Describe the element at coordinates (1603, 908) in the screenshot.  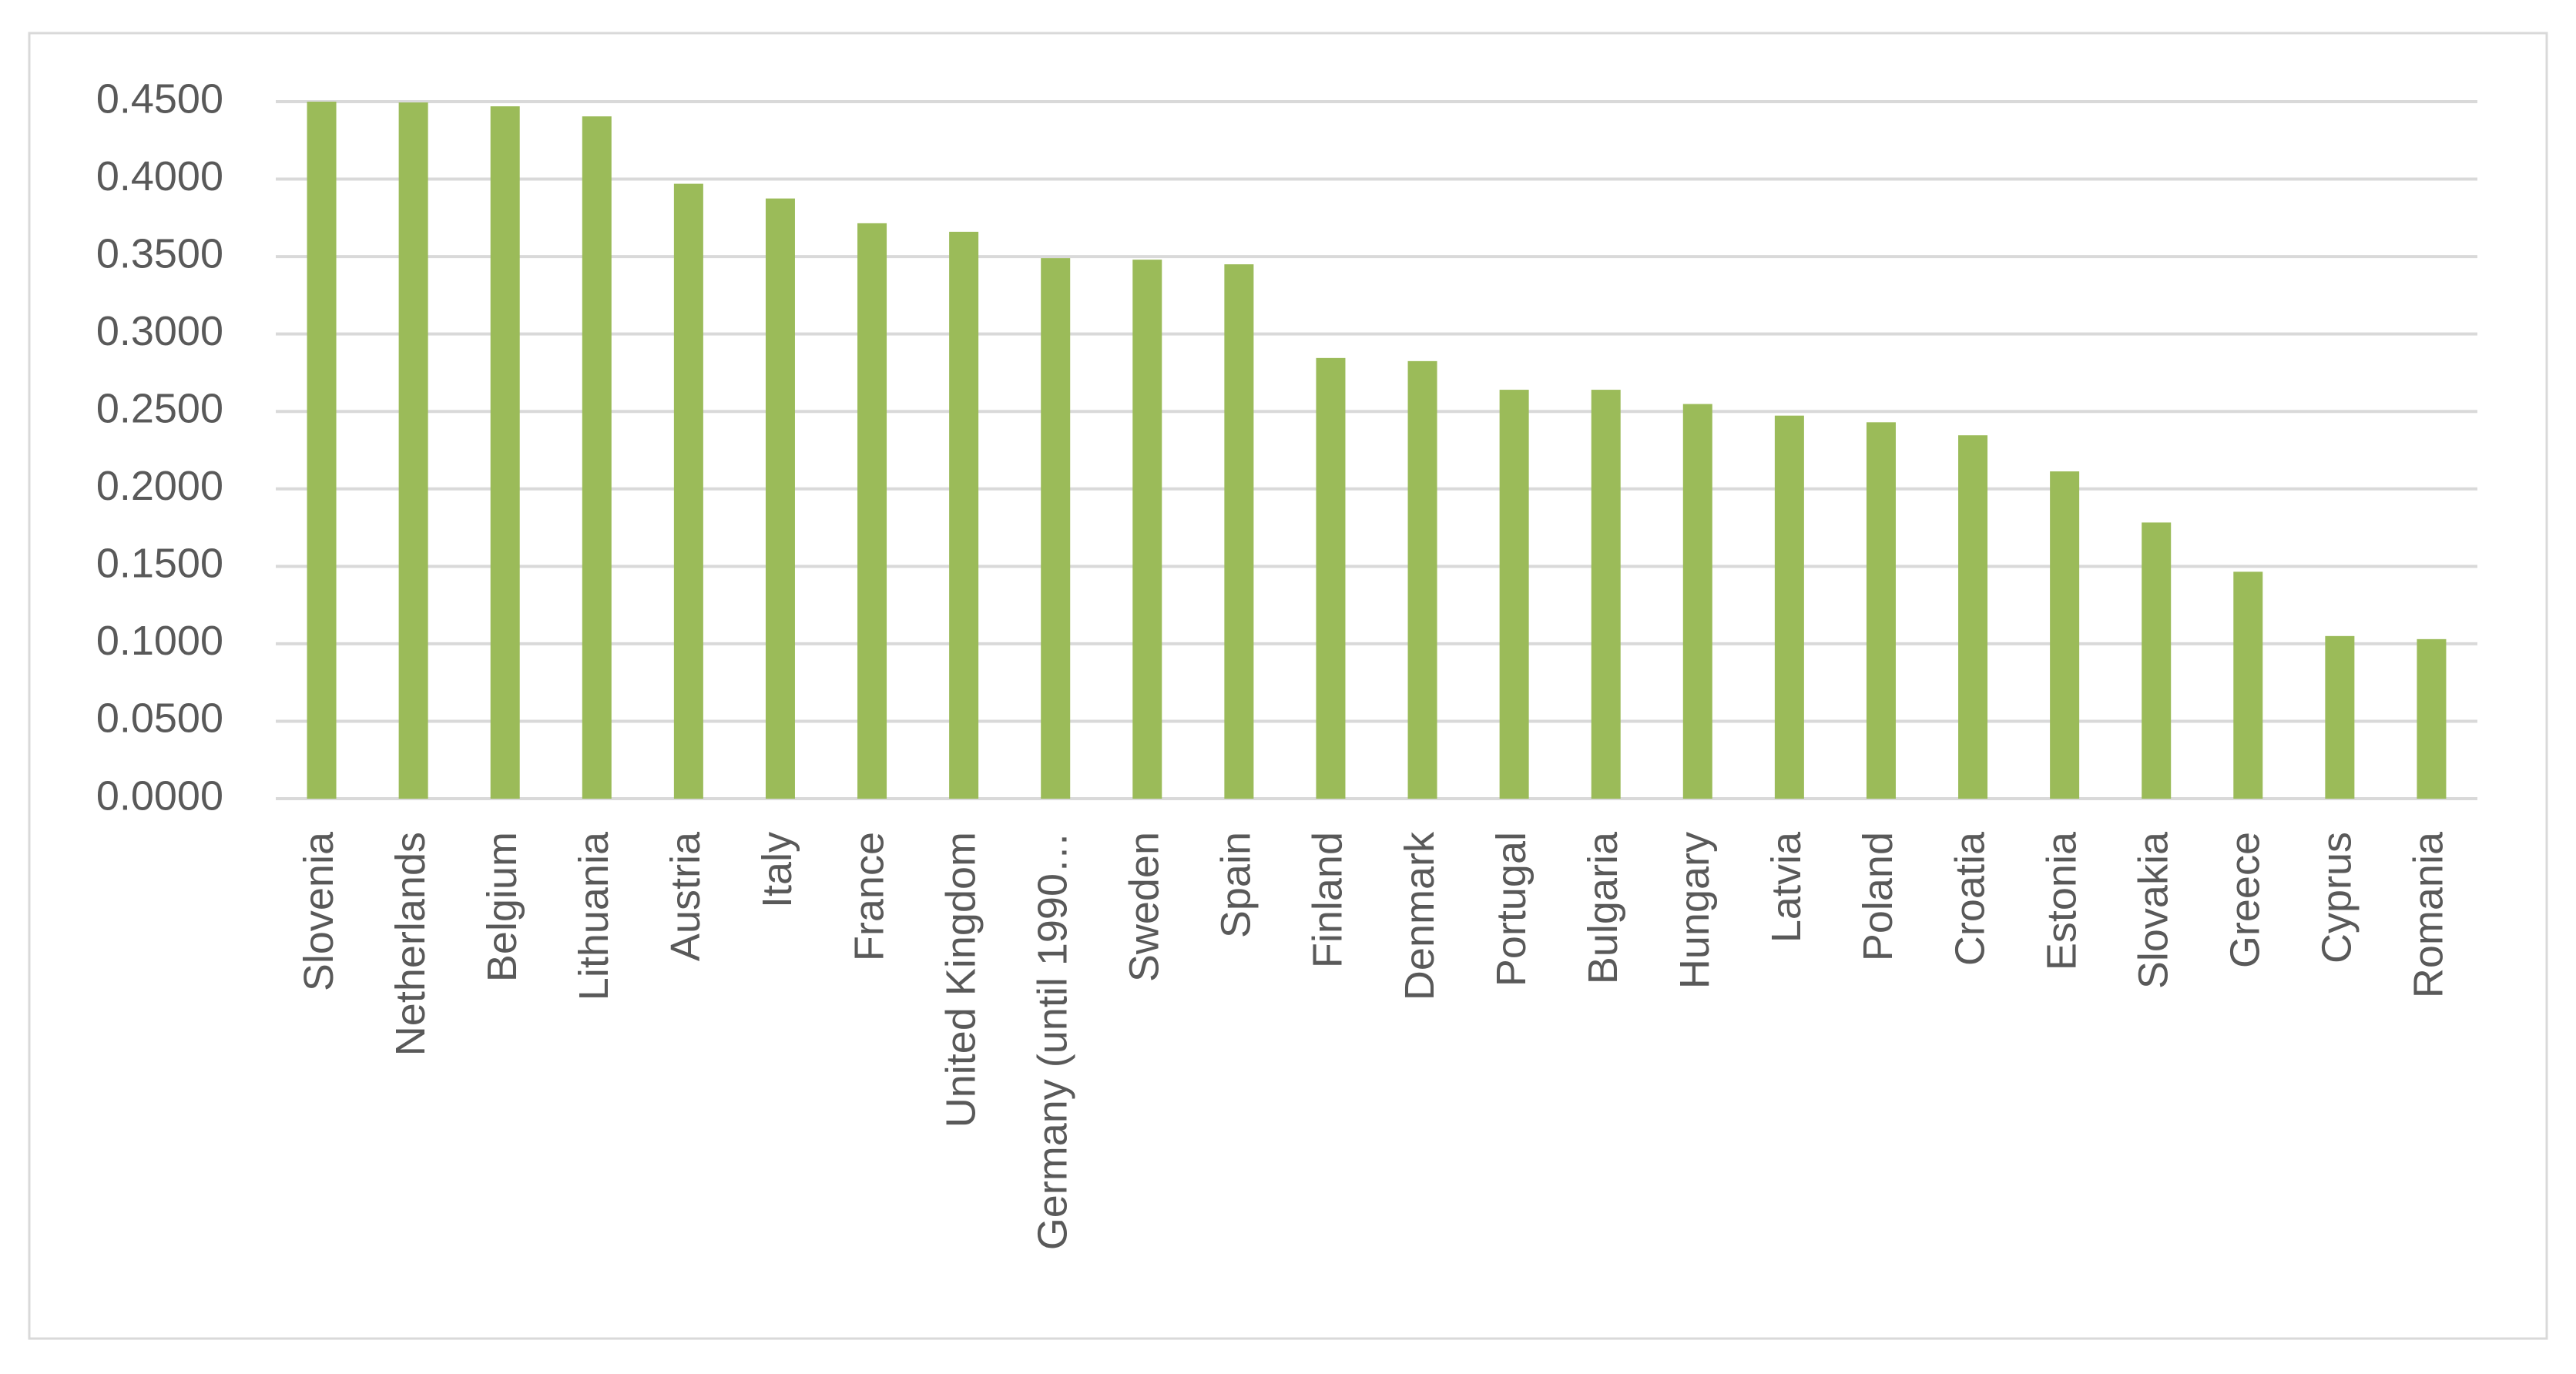
I see `x-tick-label: Bulgaria` at that location.